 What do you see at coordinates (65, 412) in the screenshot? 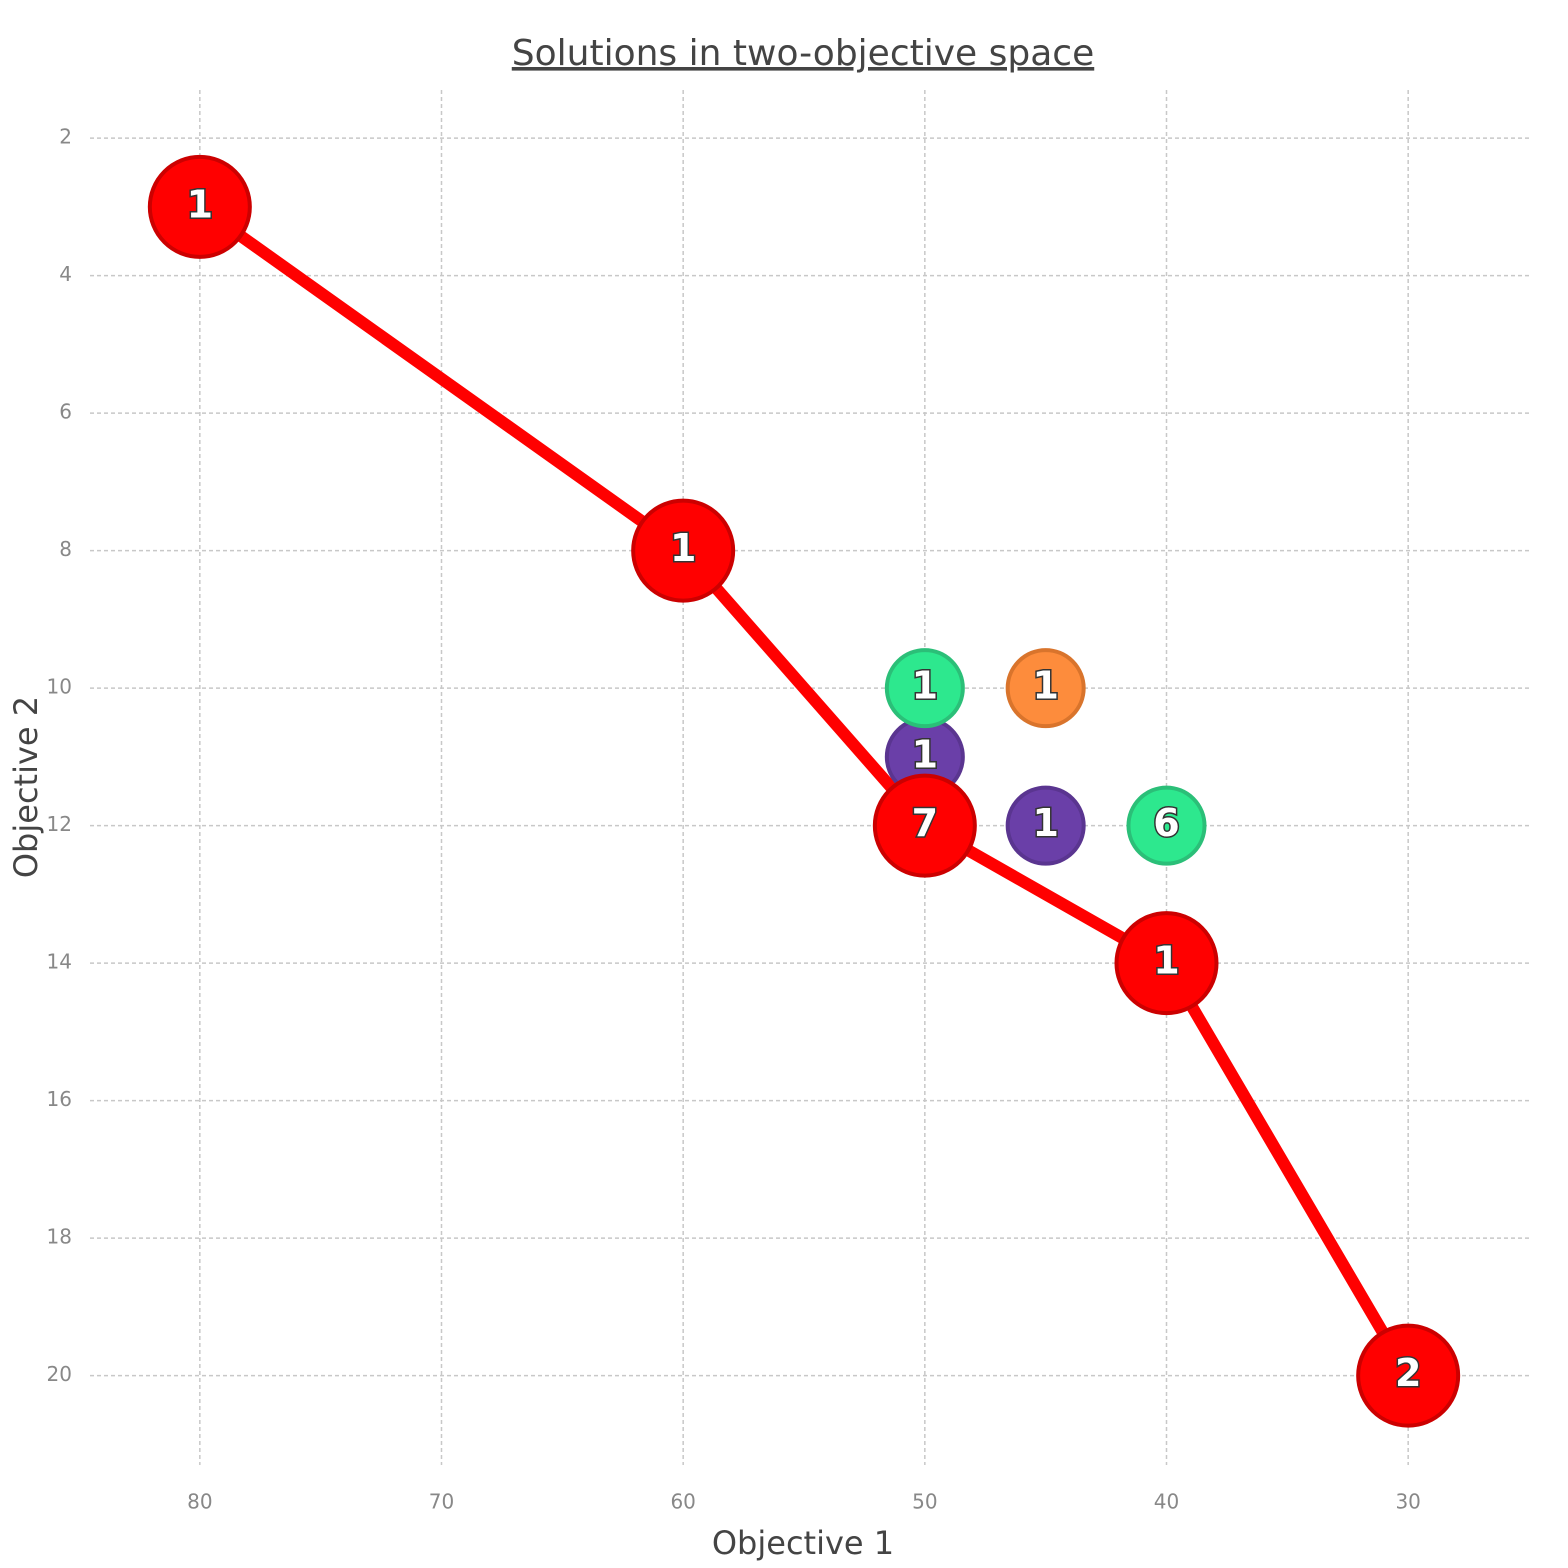
I see `y-tick-label: 6` at bounding box center [65, 412].